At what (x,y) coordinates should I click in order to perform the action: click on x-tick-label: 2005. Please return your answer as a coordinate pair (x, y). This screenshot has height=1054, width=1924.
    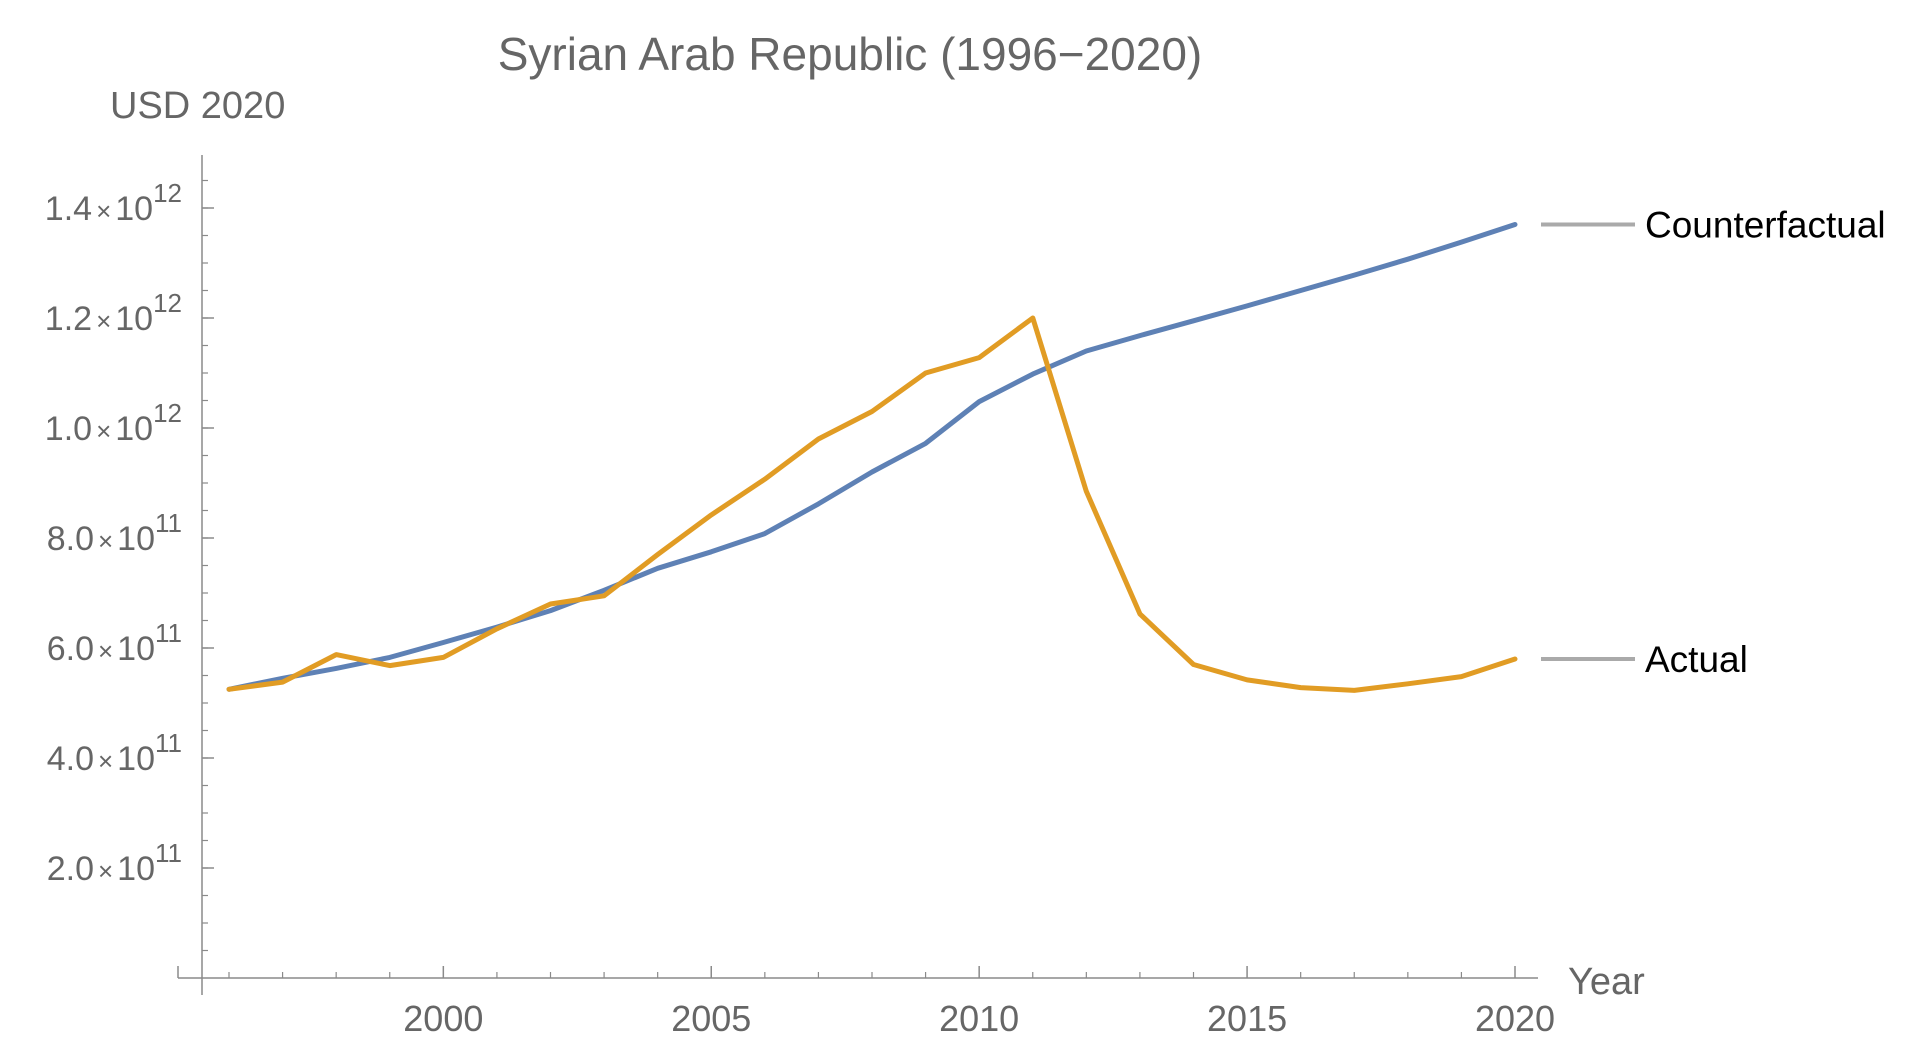
    Looking at the image, I should click on (711, 1018).